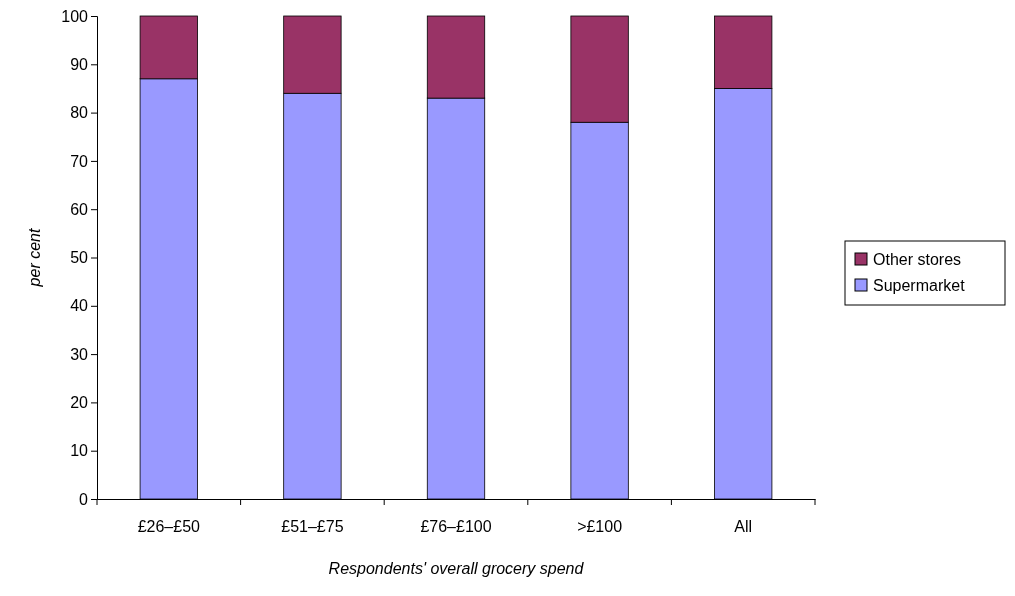  Describe the element at coordinates (169, 527) in the screenshot. I see `x-tick-label: £26–£50` at that location.